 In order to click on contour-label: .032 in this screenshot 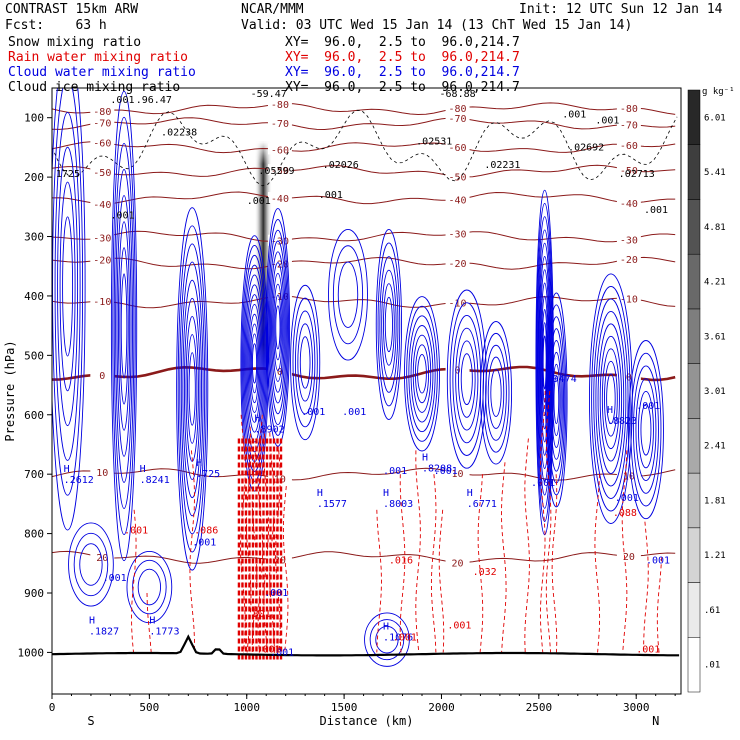, I will do `click(485, 572)`.